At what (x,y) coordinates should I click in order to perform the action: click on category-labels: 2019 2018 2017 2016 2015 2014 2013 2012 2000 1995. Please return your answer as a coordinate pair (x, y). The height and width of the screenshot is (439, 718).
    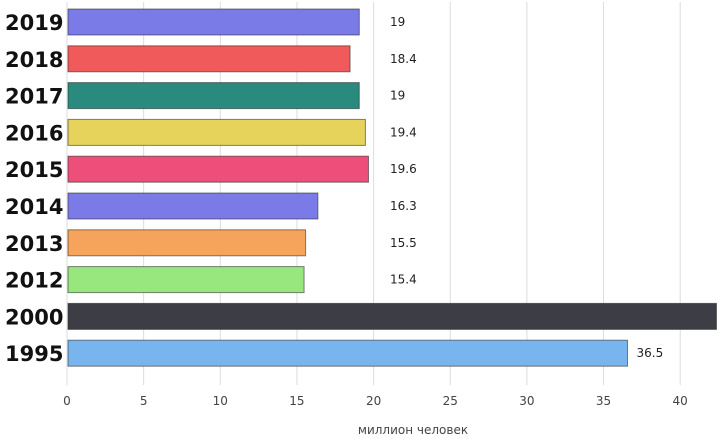
    Looking at the image, I should click on (34, 188).